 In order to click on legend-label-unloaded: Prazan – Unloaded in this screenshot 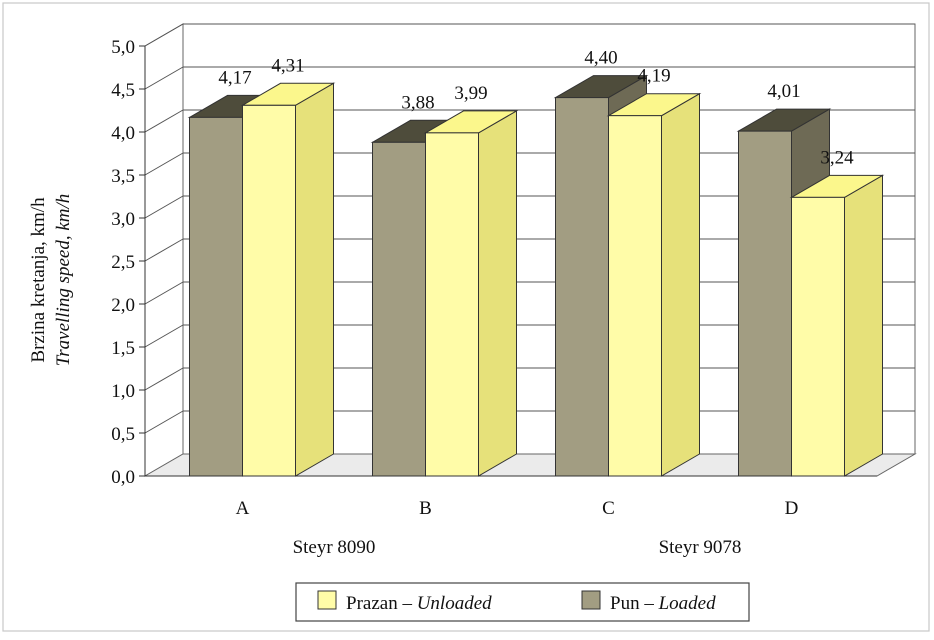, I will do `click(419, 603)`.